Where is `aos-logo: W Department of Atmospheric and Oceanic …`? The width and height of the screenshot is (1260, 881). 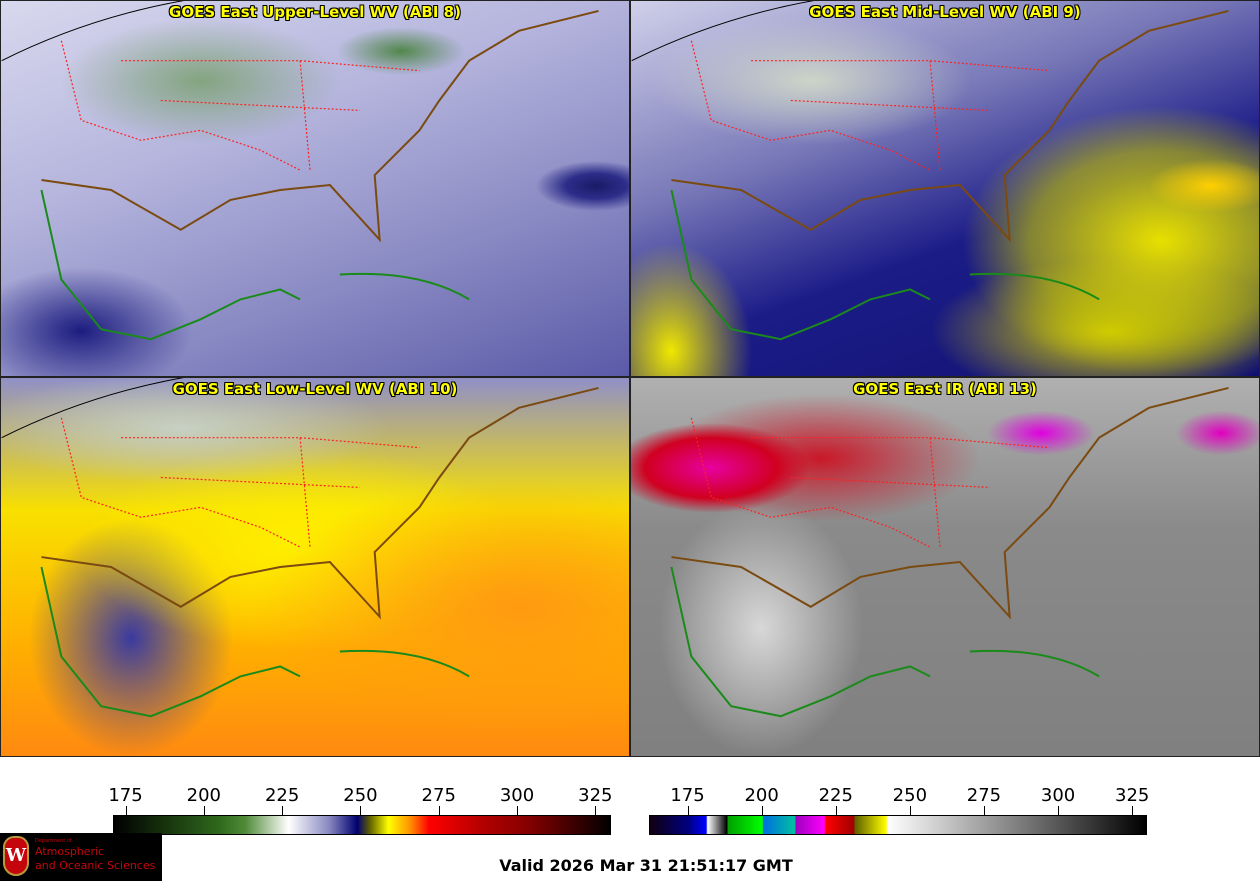 aos-logo: W Department of Atmospheric and Oceanic … is located at coordinates (81, 857).